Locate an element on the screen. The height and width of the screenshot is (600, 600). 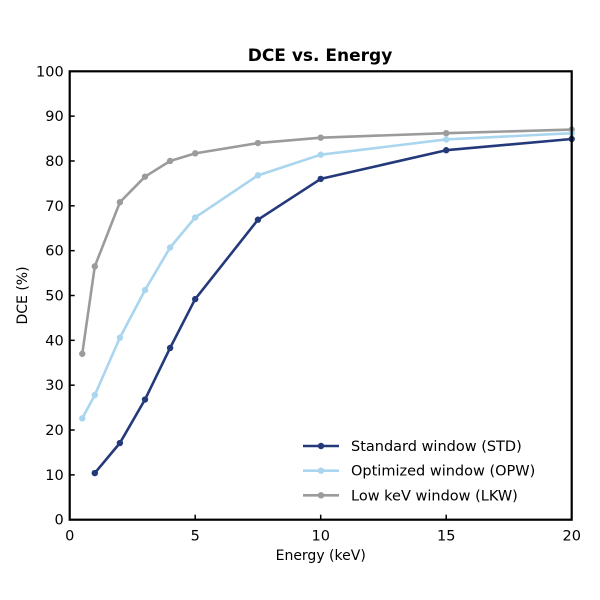
legend-label: Optimized window (OPW) is located at coordinates (443, 472).